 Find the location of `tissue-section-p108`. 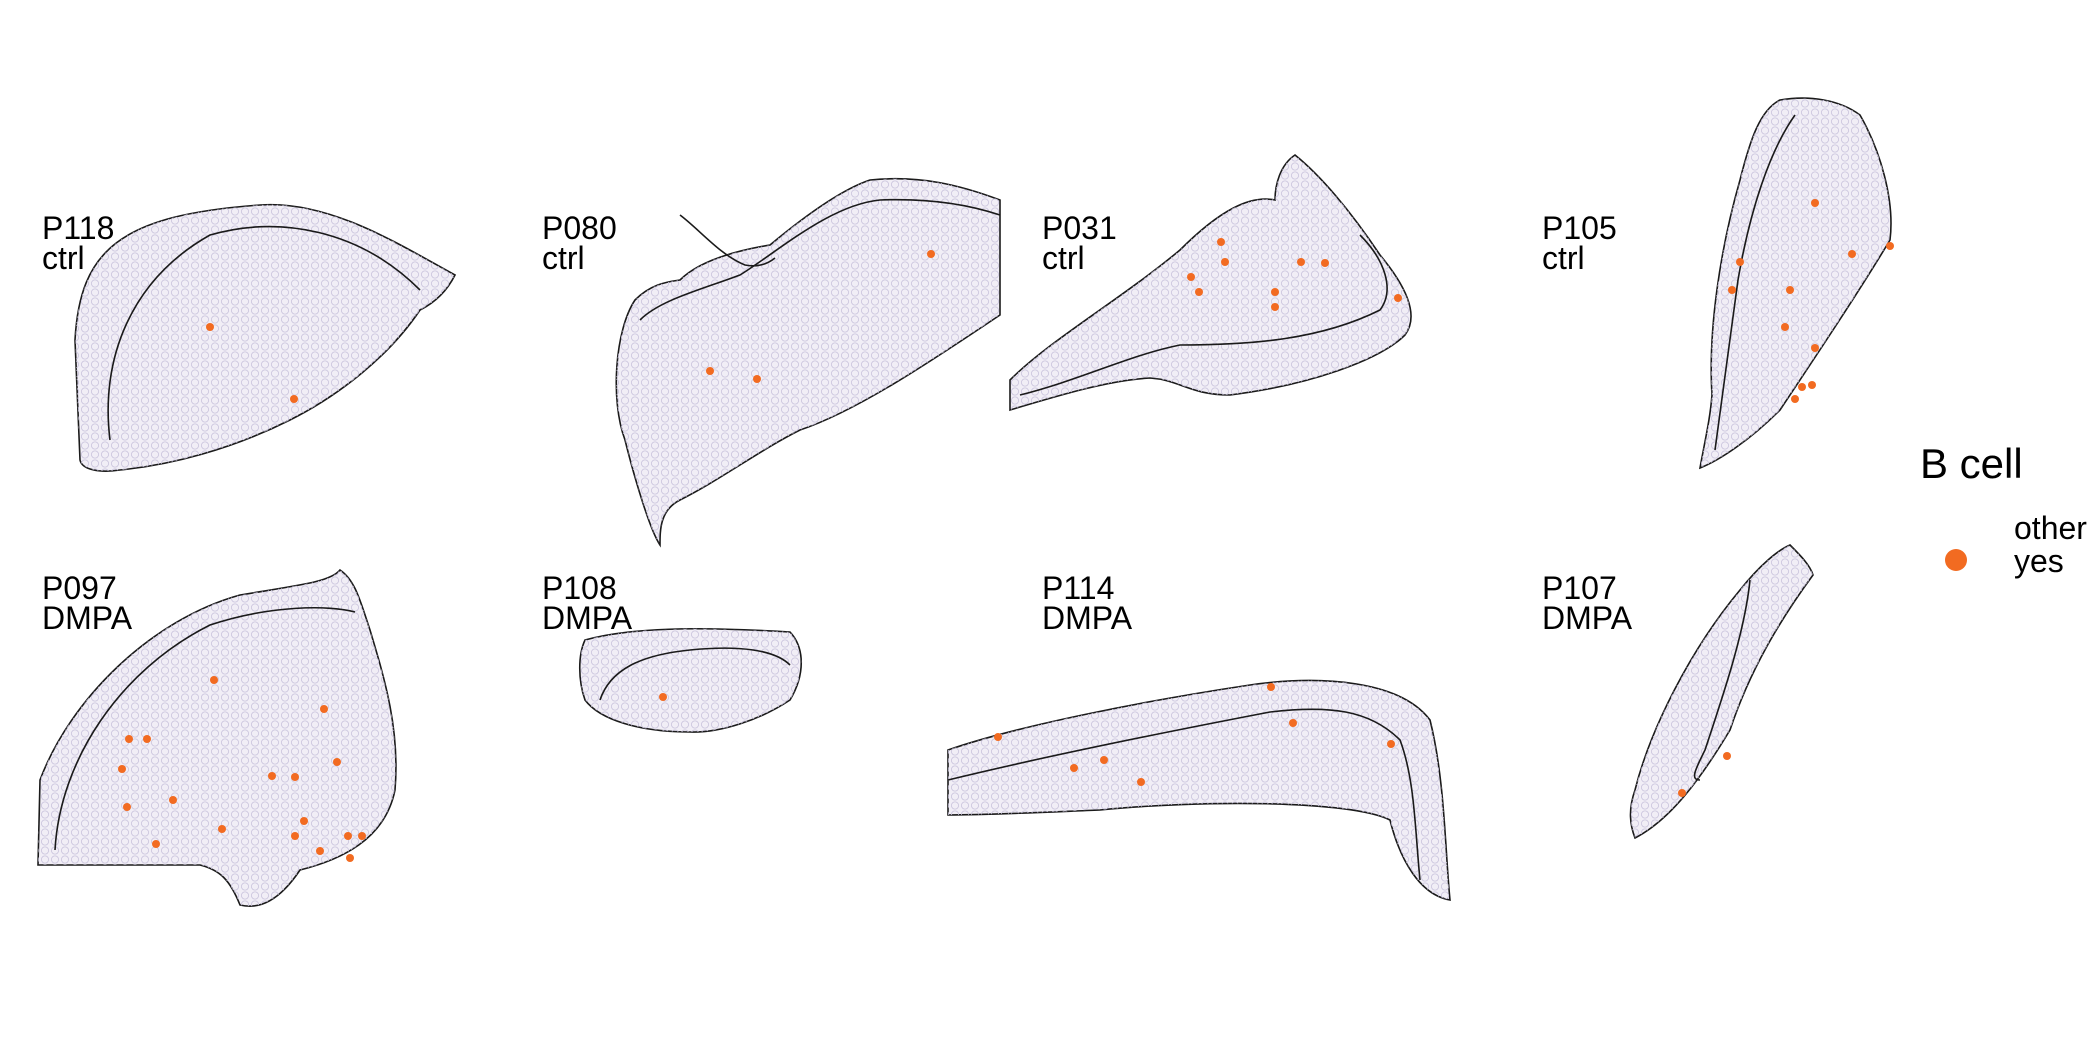

tissue-section-p108 is located at coordinates (690, 680).